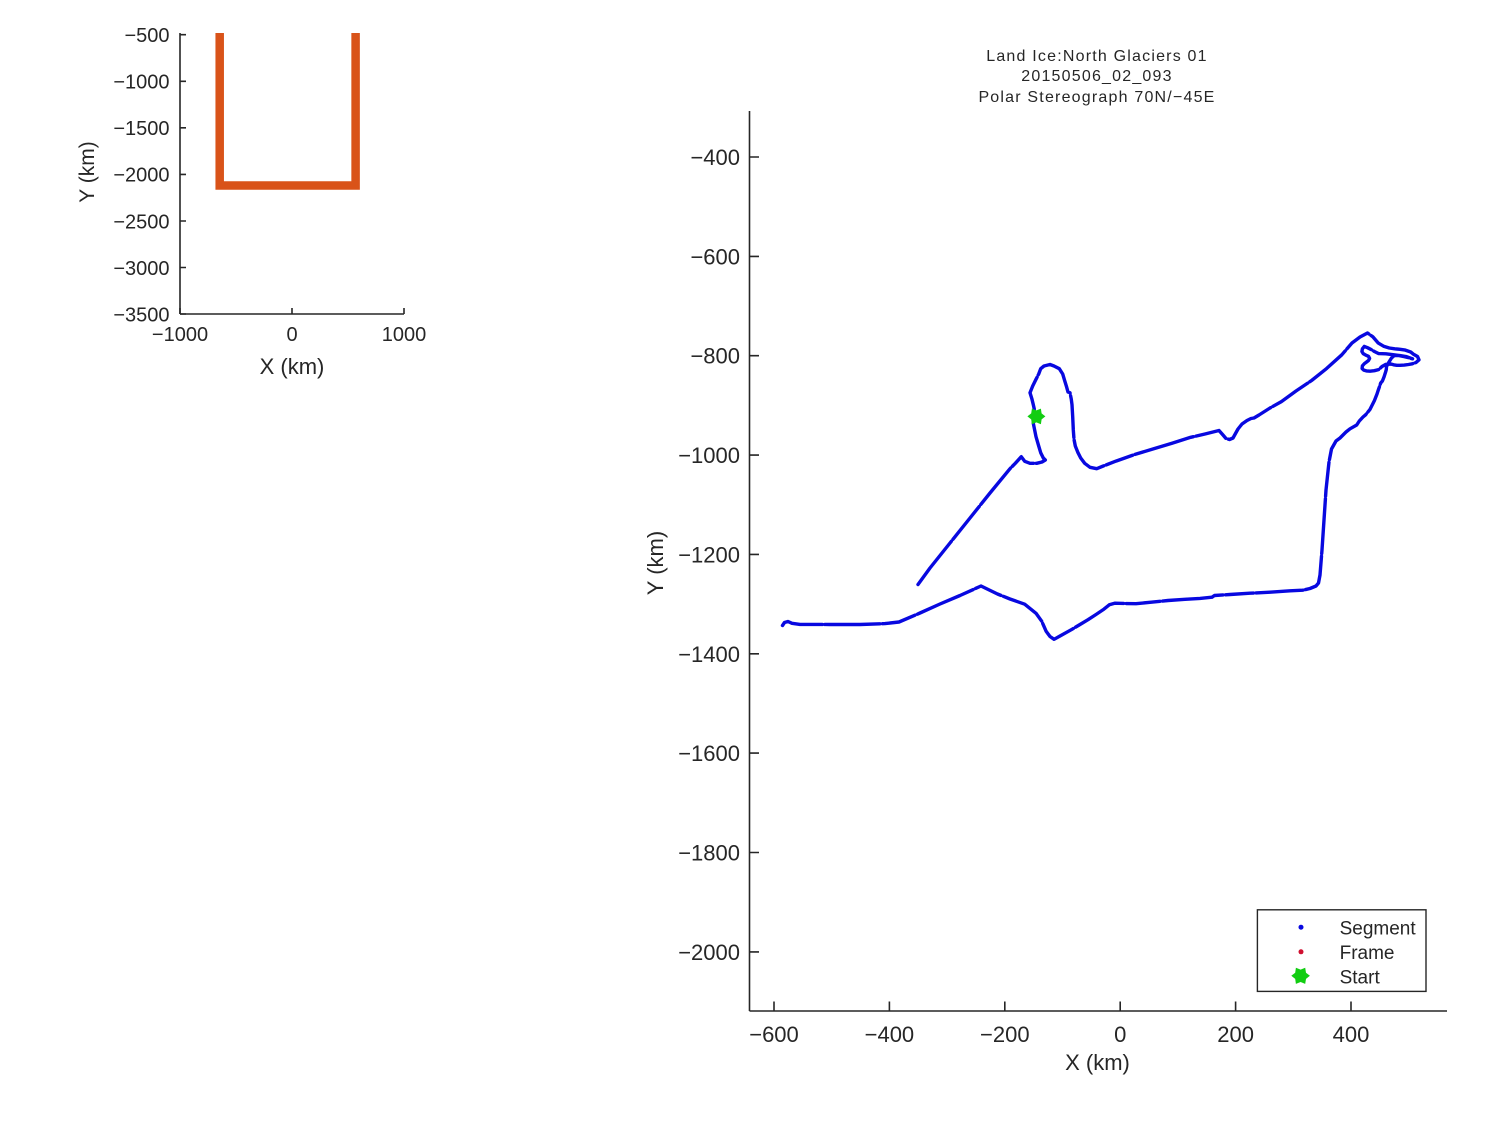  Describe the element at coordinates (1235, 1034) in the screenshot. I see `svg-text: 200` at that location.